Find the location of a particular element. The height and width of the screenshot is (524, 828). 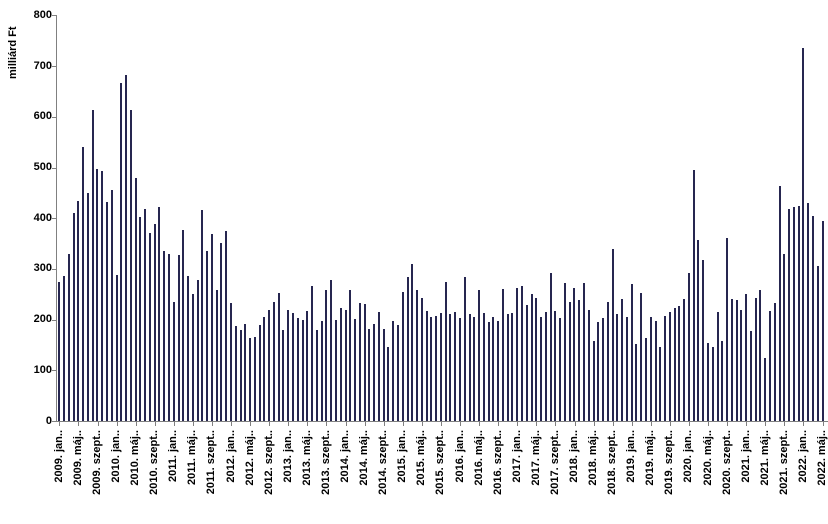

x-tick-label: 2015. máj.. is located at coordinates (421, 458).